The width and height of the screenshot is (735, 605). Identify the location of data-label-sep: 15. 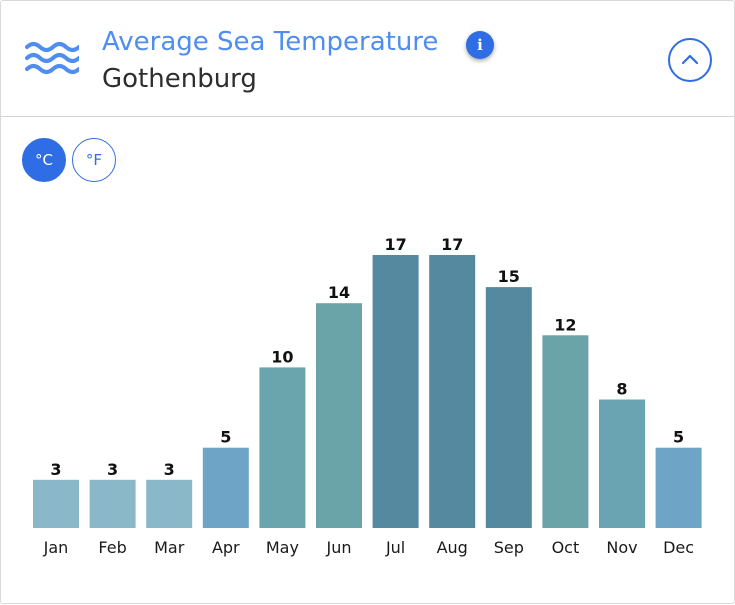
(509, 276).